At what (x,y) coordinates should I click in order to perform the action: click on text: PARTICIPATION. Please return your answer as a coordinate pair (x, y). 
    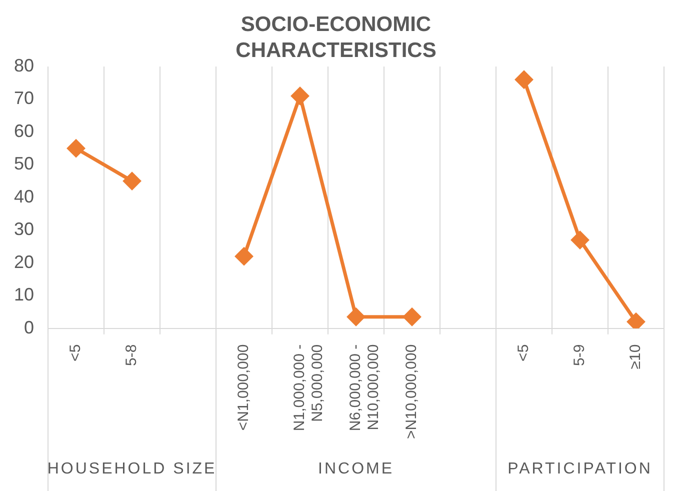
    Looking at the image, I should click on (580, 469).